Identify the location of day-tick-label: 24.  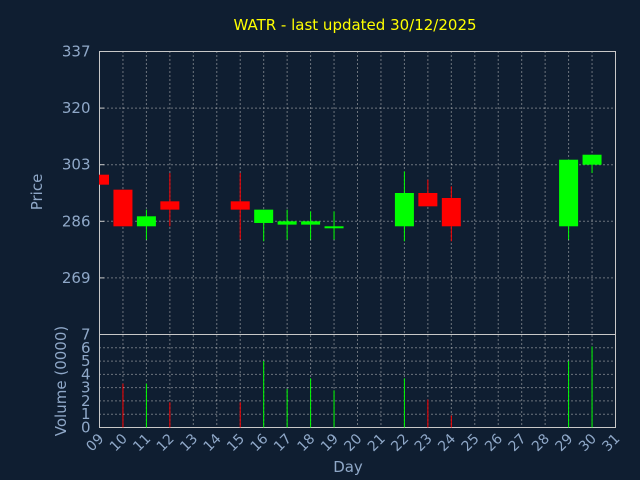
(447, 443).